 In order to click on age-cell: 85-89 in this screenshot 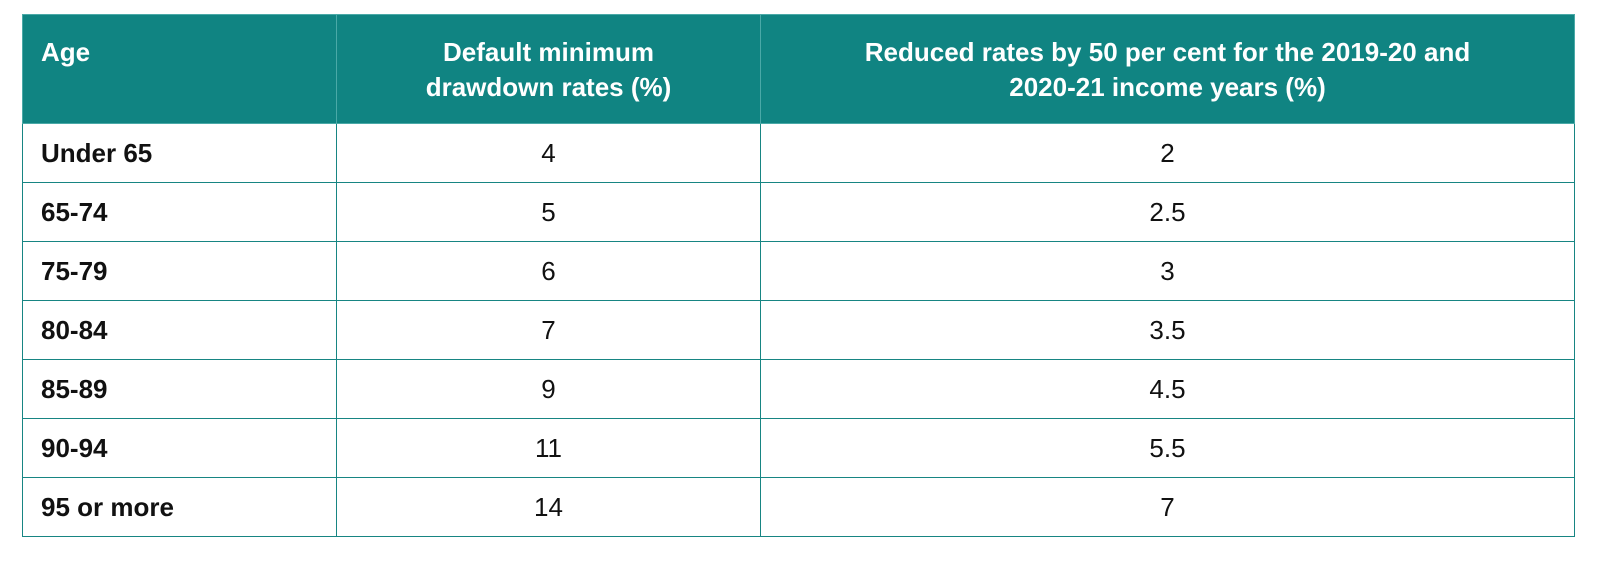, I will do `click(179, 389)`.